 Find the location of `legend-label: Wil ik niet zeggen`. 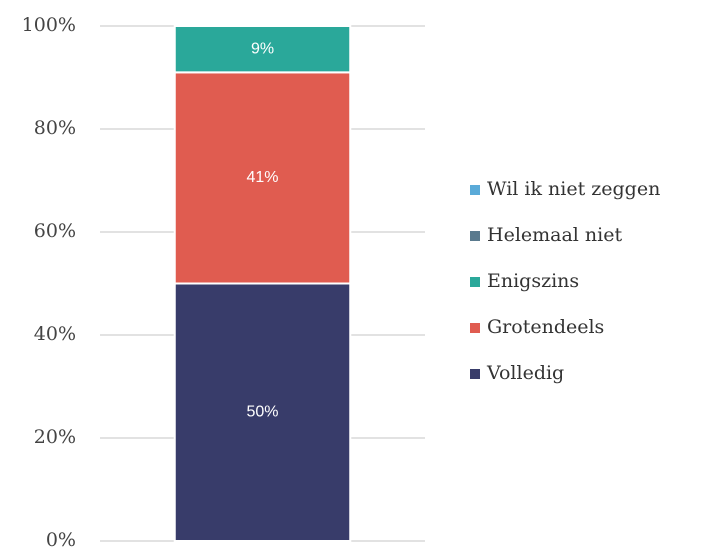

legend-label: Wil ik niet zeggen is located at coordinates (573, 189).